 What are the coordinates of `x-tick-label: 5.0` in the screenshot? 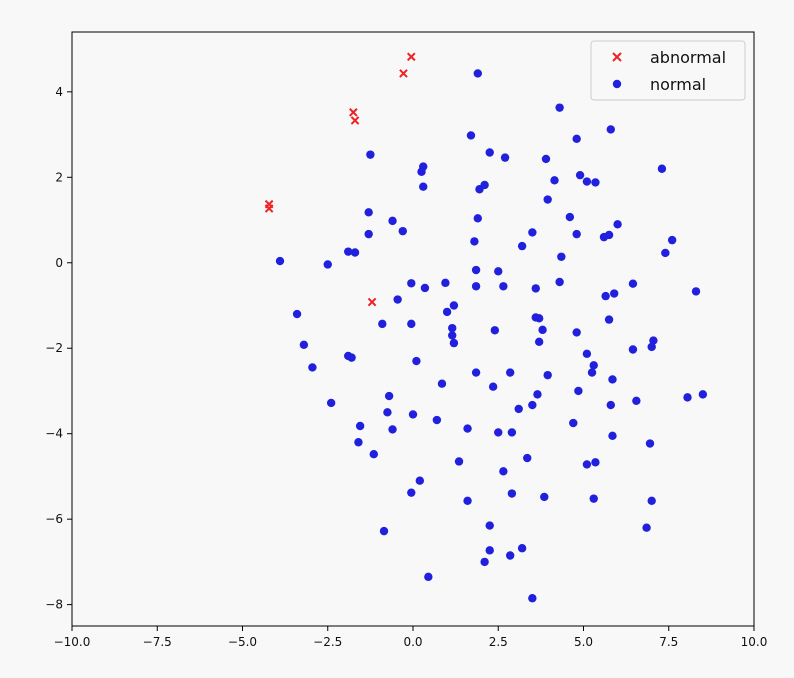 It's located at (583, 642).